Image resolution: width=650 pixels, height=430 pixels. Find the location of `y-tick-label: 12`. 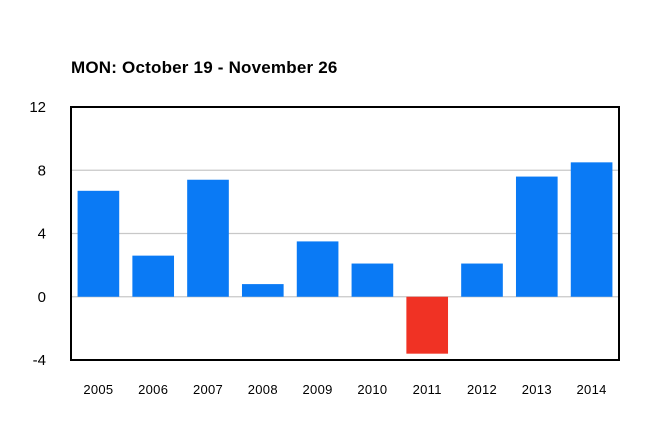

y-tick-label: 12 is located at coordinates (37, 107).